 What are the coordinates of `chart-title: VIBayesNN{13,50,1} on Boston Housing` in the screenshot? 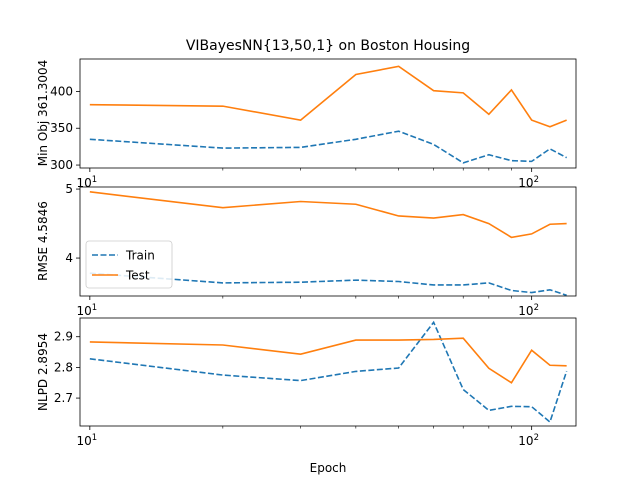 It's located at (328, 46).